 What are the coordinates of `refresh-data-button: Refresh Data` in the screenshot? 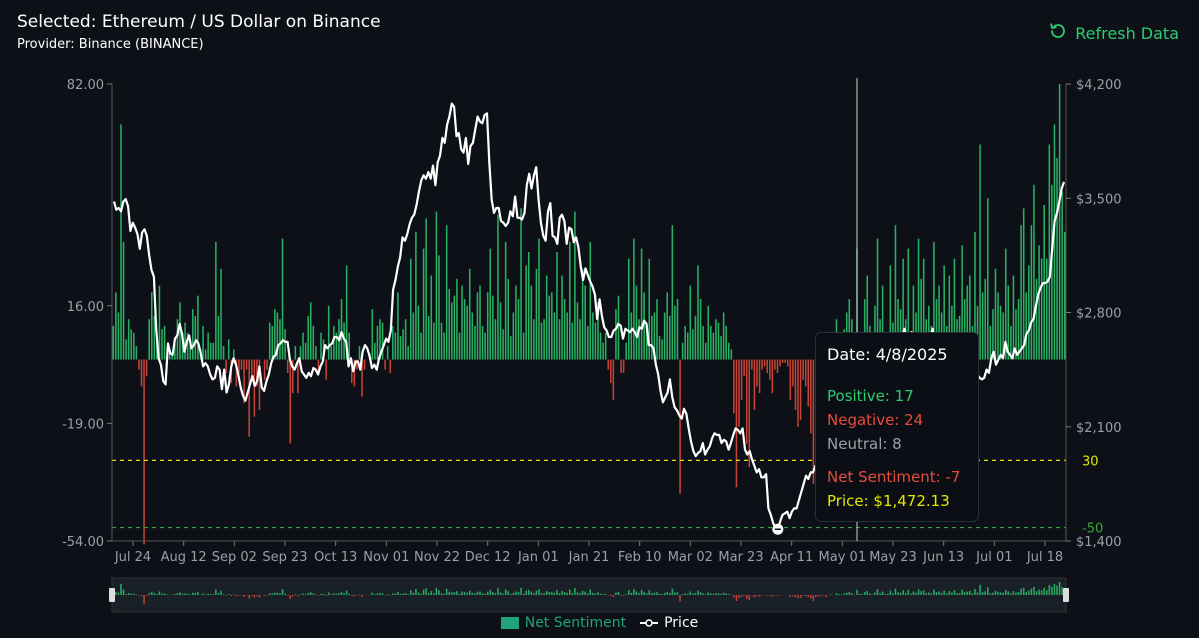 It's located at (1114, 33).